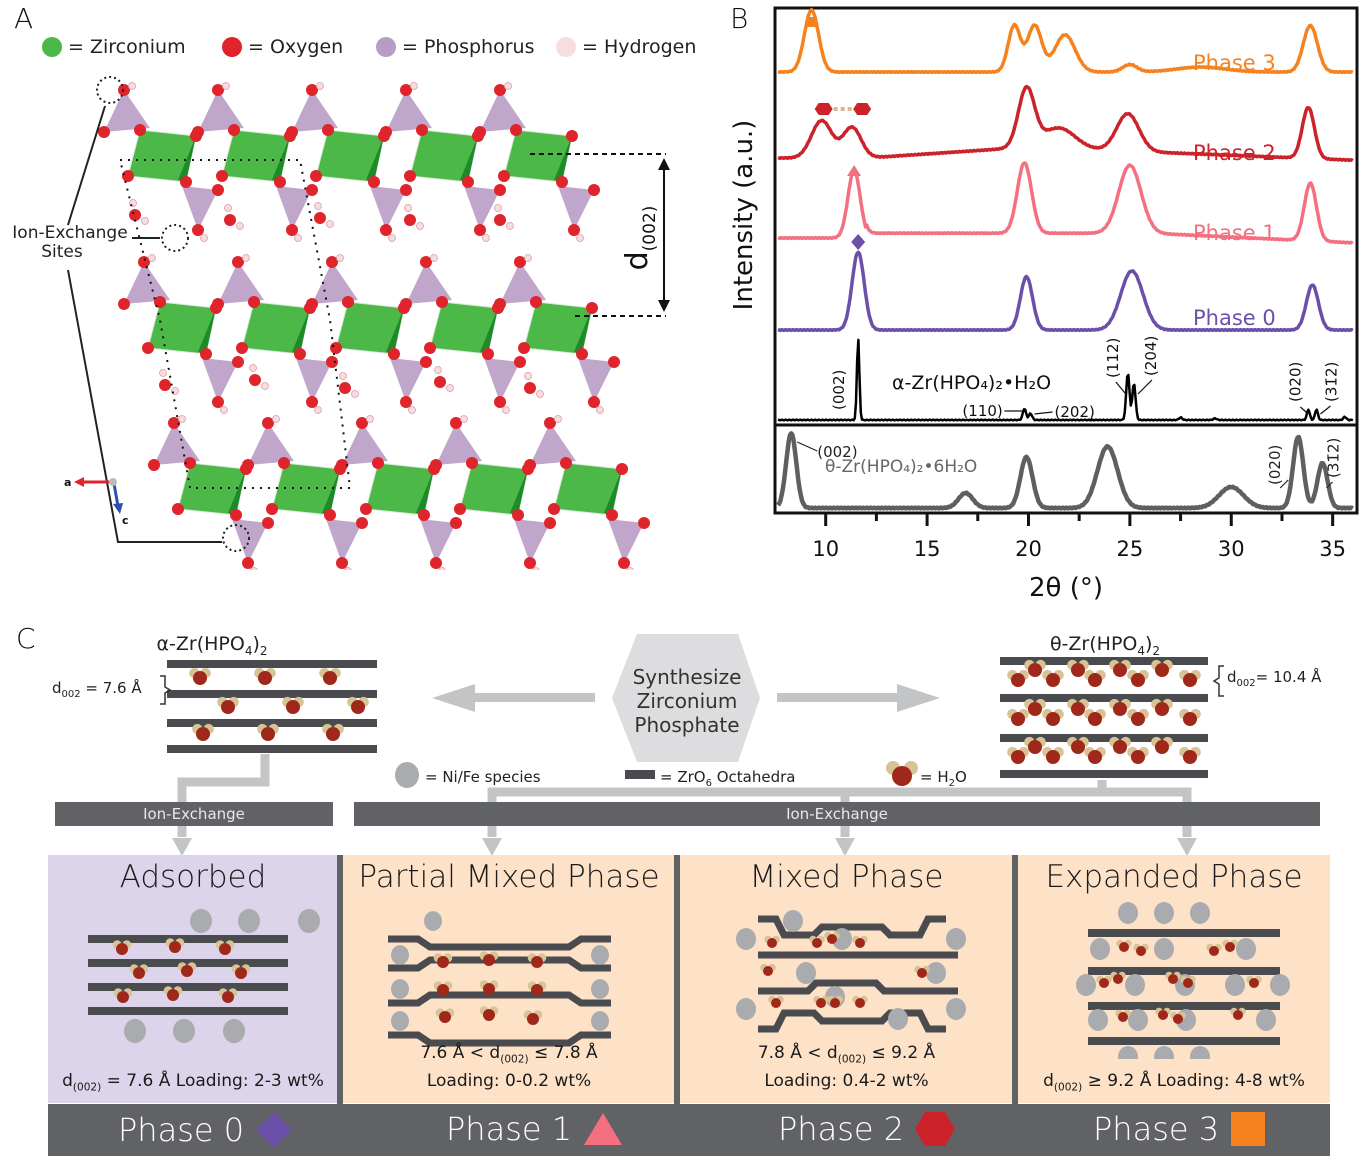 This screenshot has height=1161, width=1367. Describe the element at coordinates (918, 698) in the screenshot. I see `arrow-right-icon` at that location.